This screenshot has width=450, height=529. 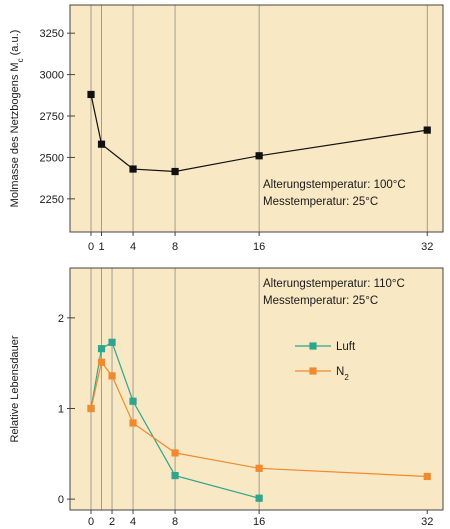 I want to click on top-y-tick-label: 2750, so click(x=52, y=117).